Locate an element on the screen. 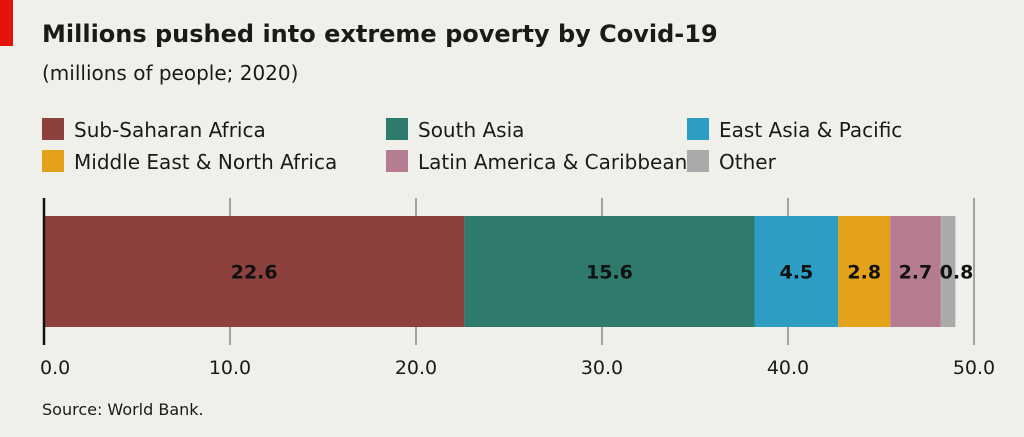  data-label: 2.8 is located at coordinates (864, 273).